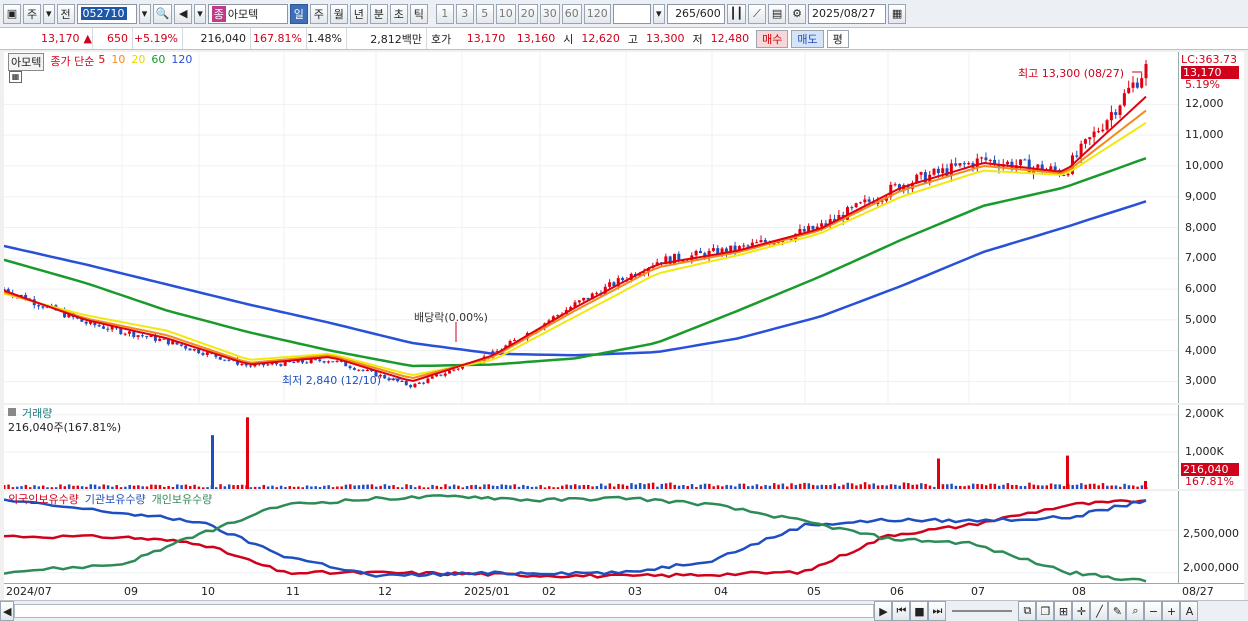 This screenshot has width=1248, height=621. What do you see at coordinates (183, 13) in the screenshot?
I see `speaker-icon: ◀` at bounding box center [183, 13].